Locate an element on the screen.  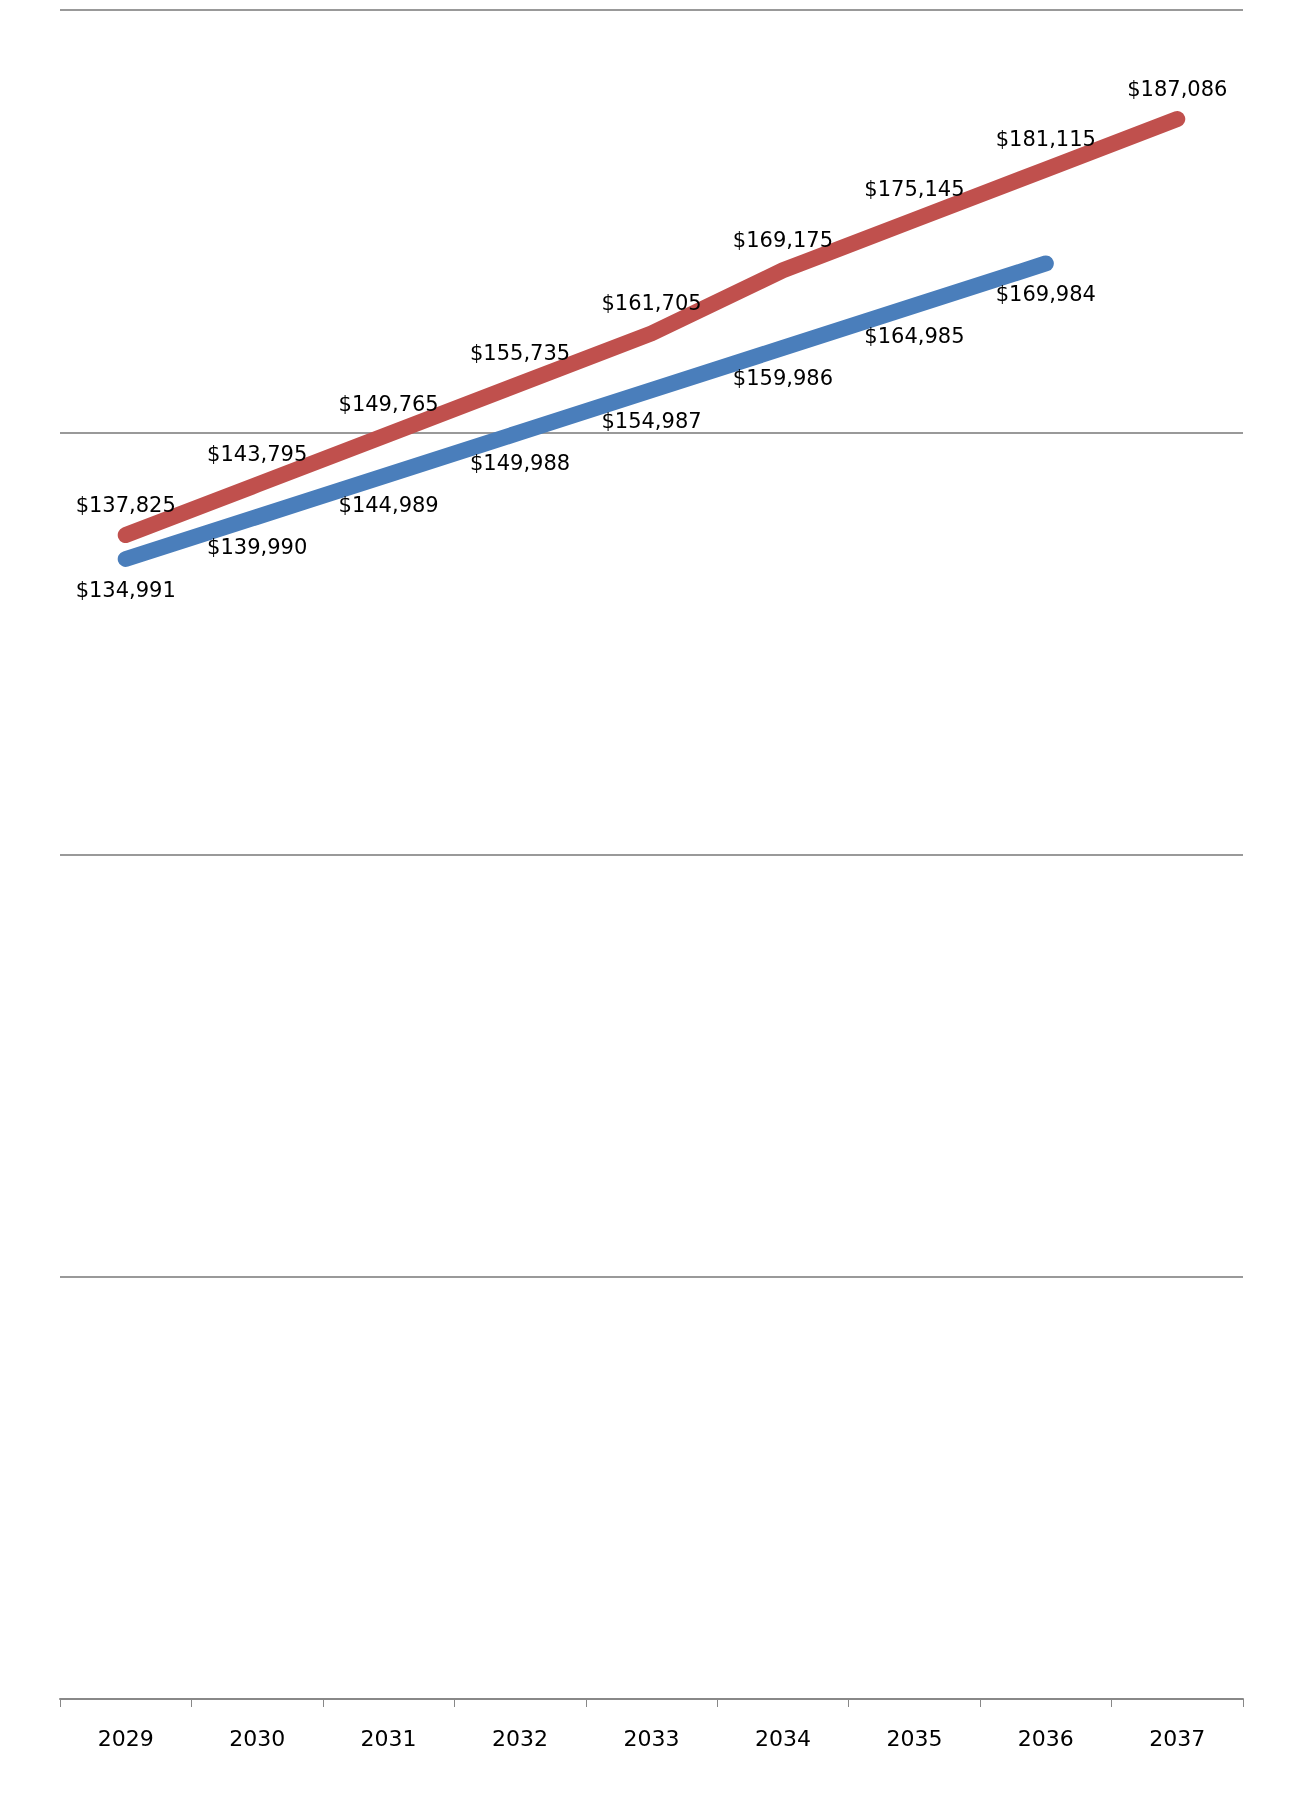
data-label: $149,988 is located at coordinates (520, 462).